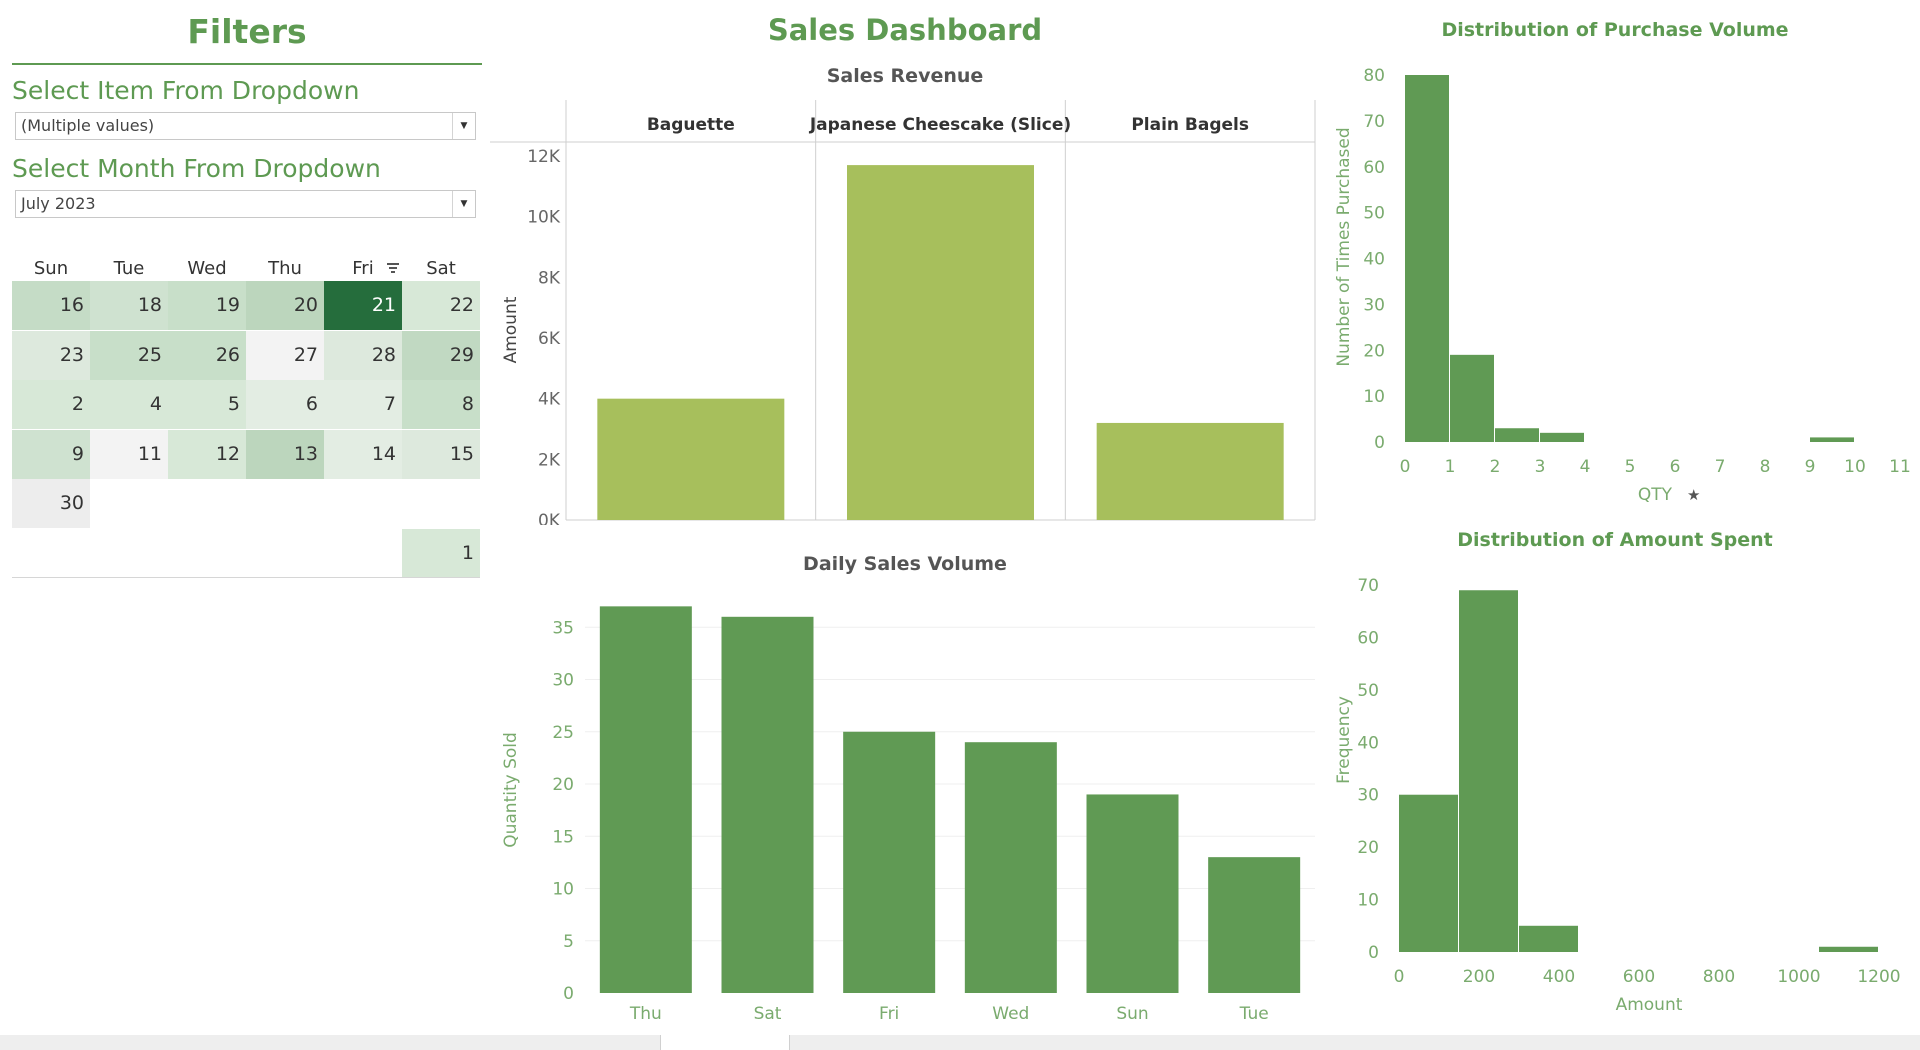 This screenshot has width=1920, height=1050. I want to click on y-tick-label: 80, so click(1374, 76).